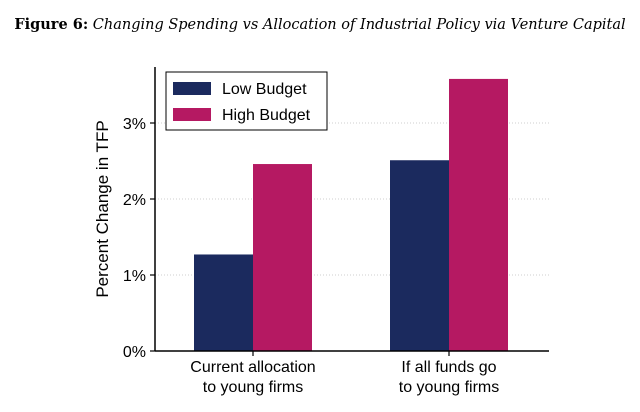  Describe the element at coordinates (134, 200) in the screenshot. I see `y-tick-label: 2%` at that location.